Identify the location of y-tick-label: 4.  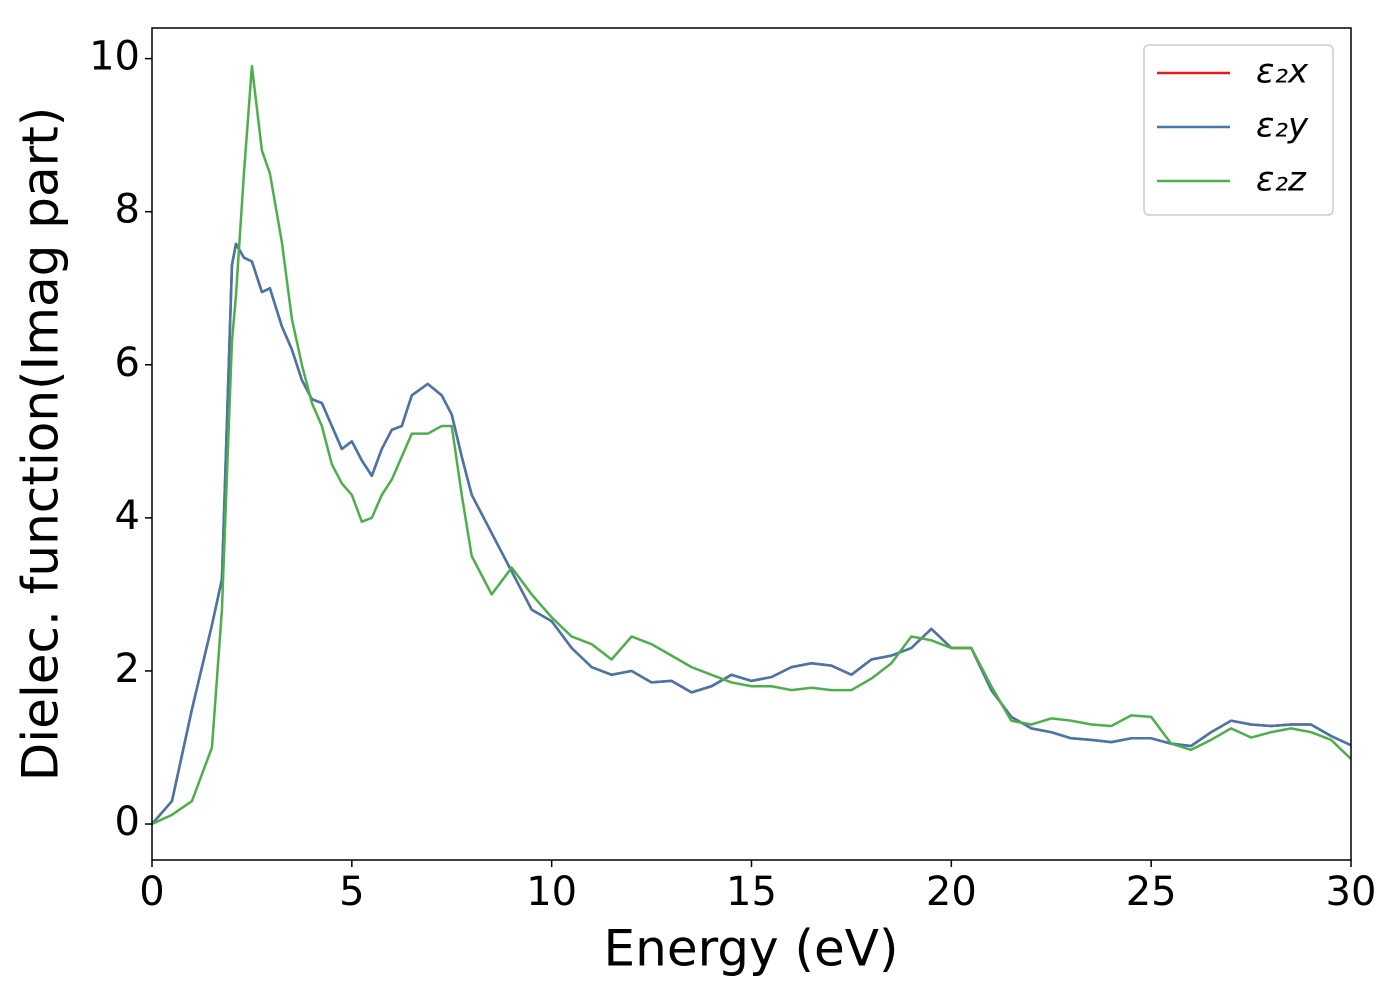
(127, 516).